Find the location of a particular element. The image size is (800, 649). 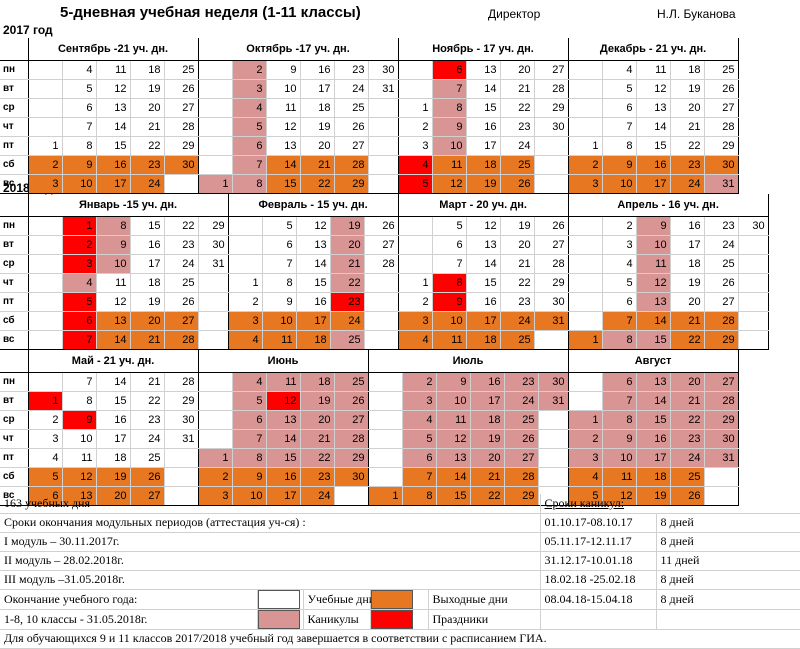

page-title: 5-дневная учебная неделя (1-11 классы) is located at coordinates (210, 12).